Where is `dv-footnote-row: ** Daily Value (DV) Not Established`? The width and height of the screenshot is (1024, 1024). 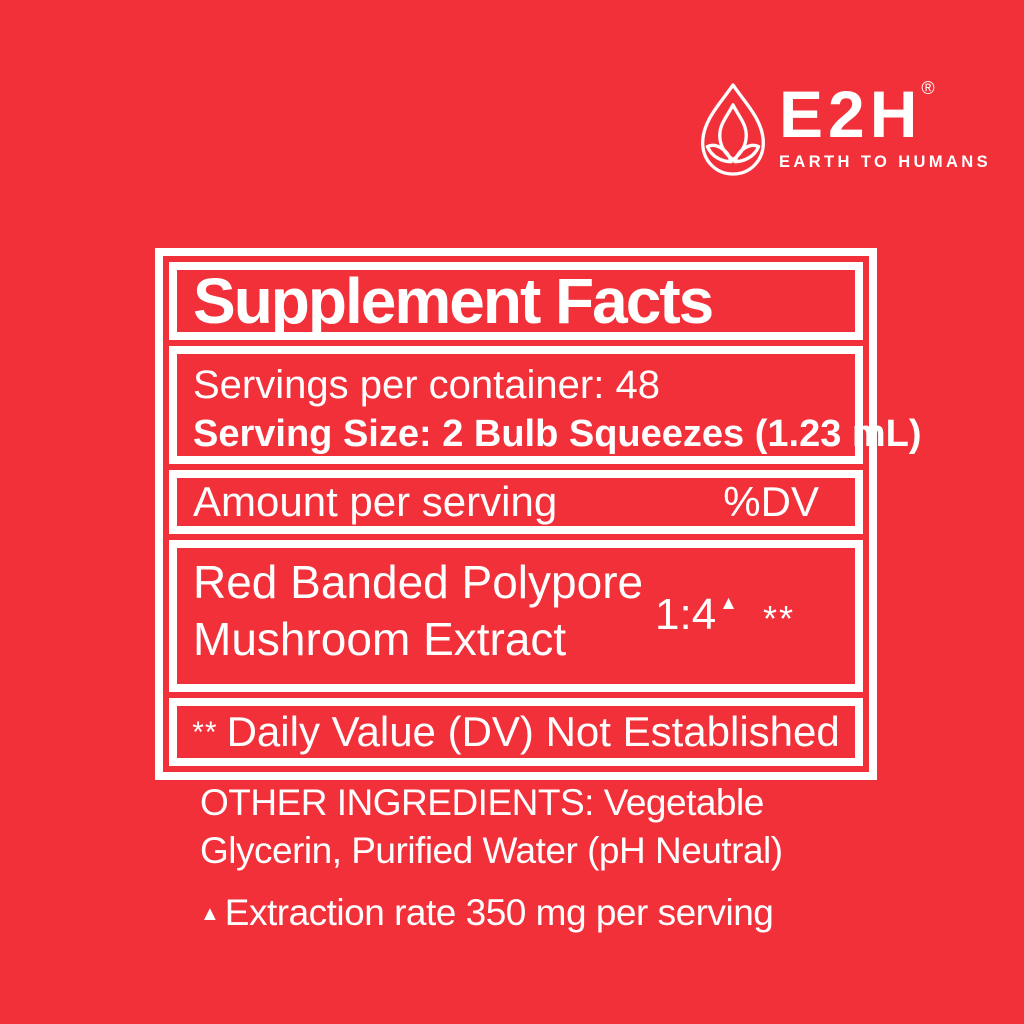
dv-footnote-row: ** Daily Value (DV) Not Established is located at coordinates (516, 732).